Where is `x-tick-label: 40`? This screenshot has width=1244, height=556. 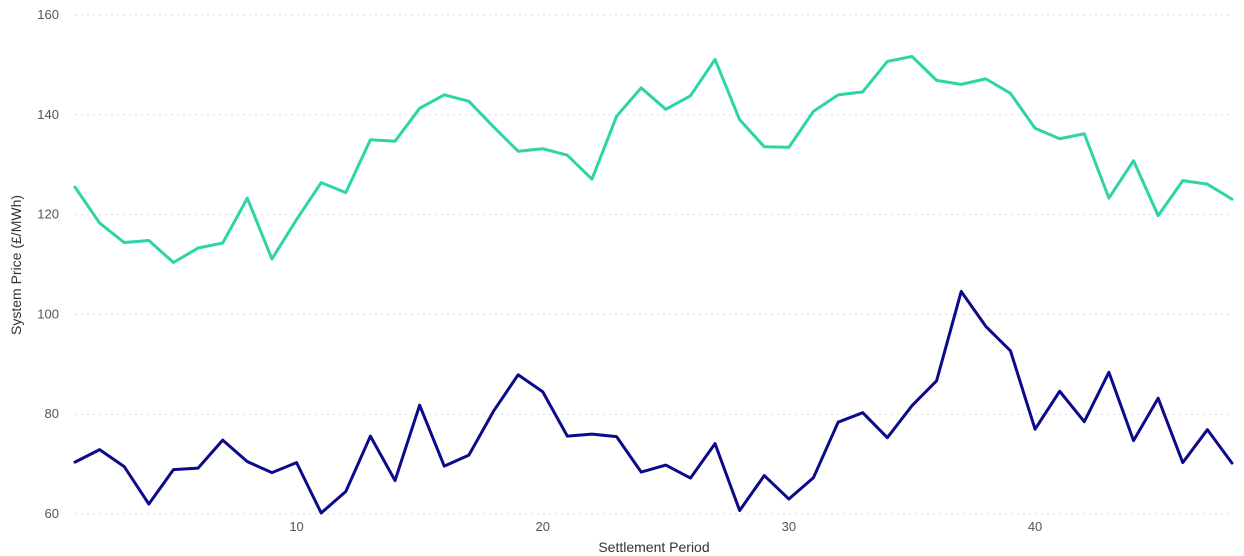
x-tick-label: 40 is located at coordinates (1035, 526).